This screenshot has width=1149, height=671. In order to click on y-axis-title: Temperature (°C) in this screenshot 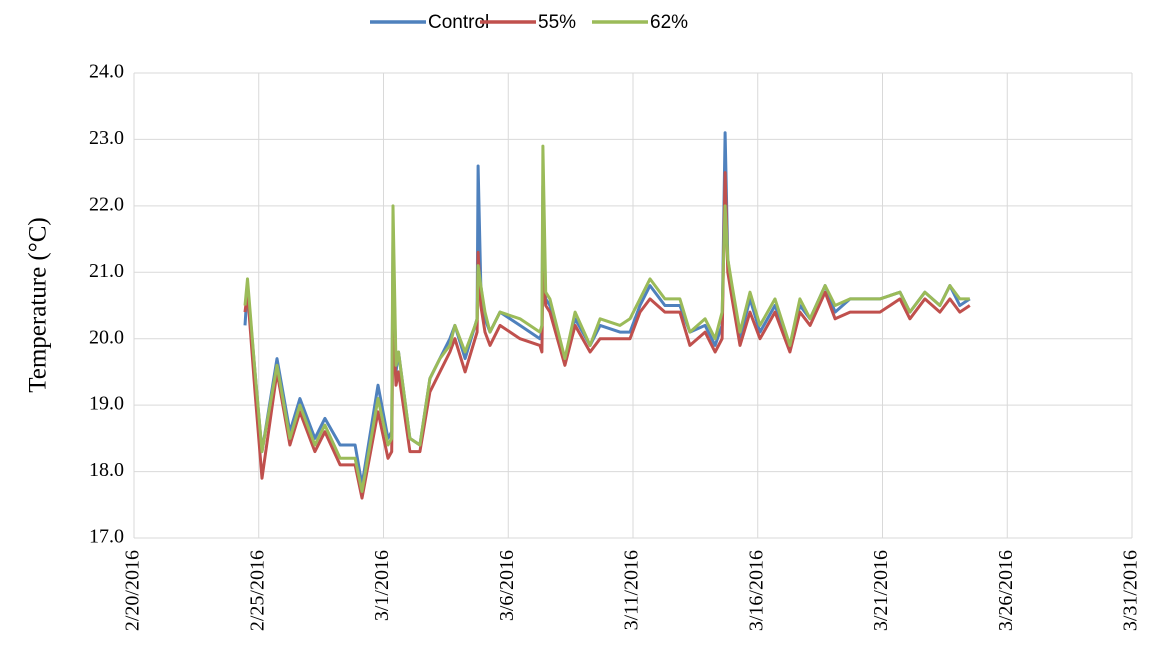, I will do `click(38, 305)`.